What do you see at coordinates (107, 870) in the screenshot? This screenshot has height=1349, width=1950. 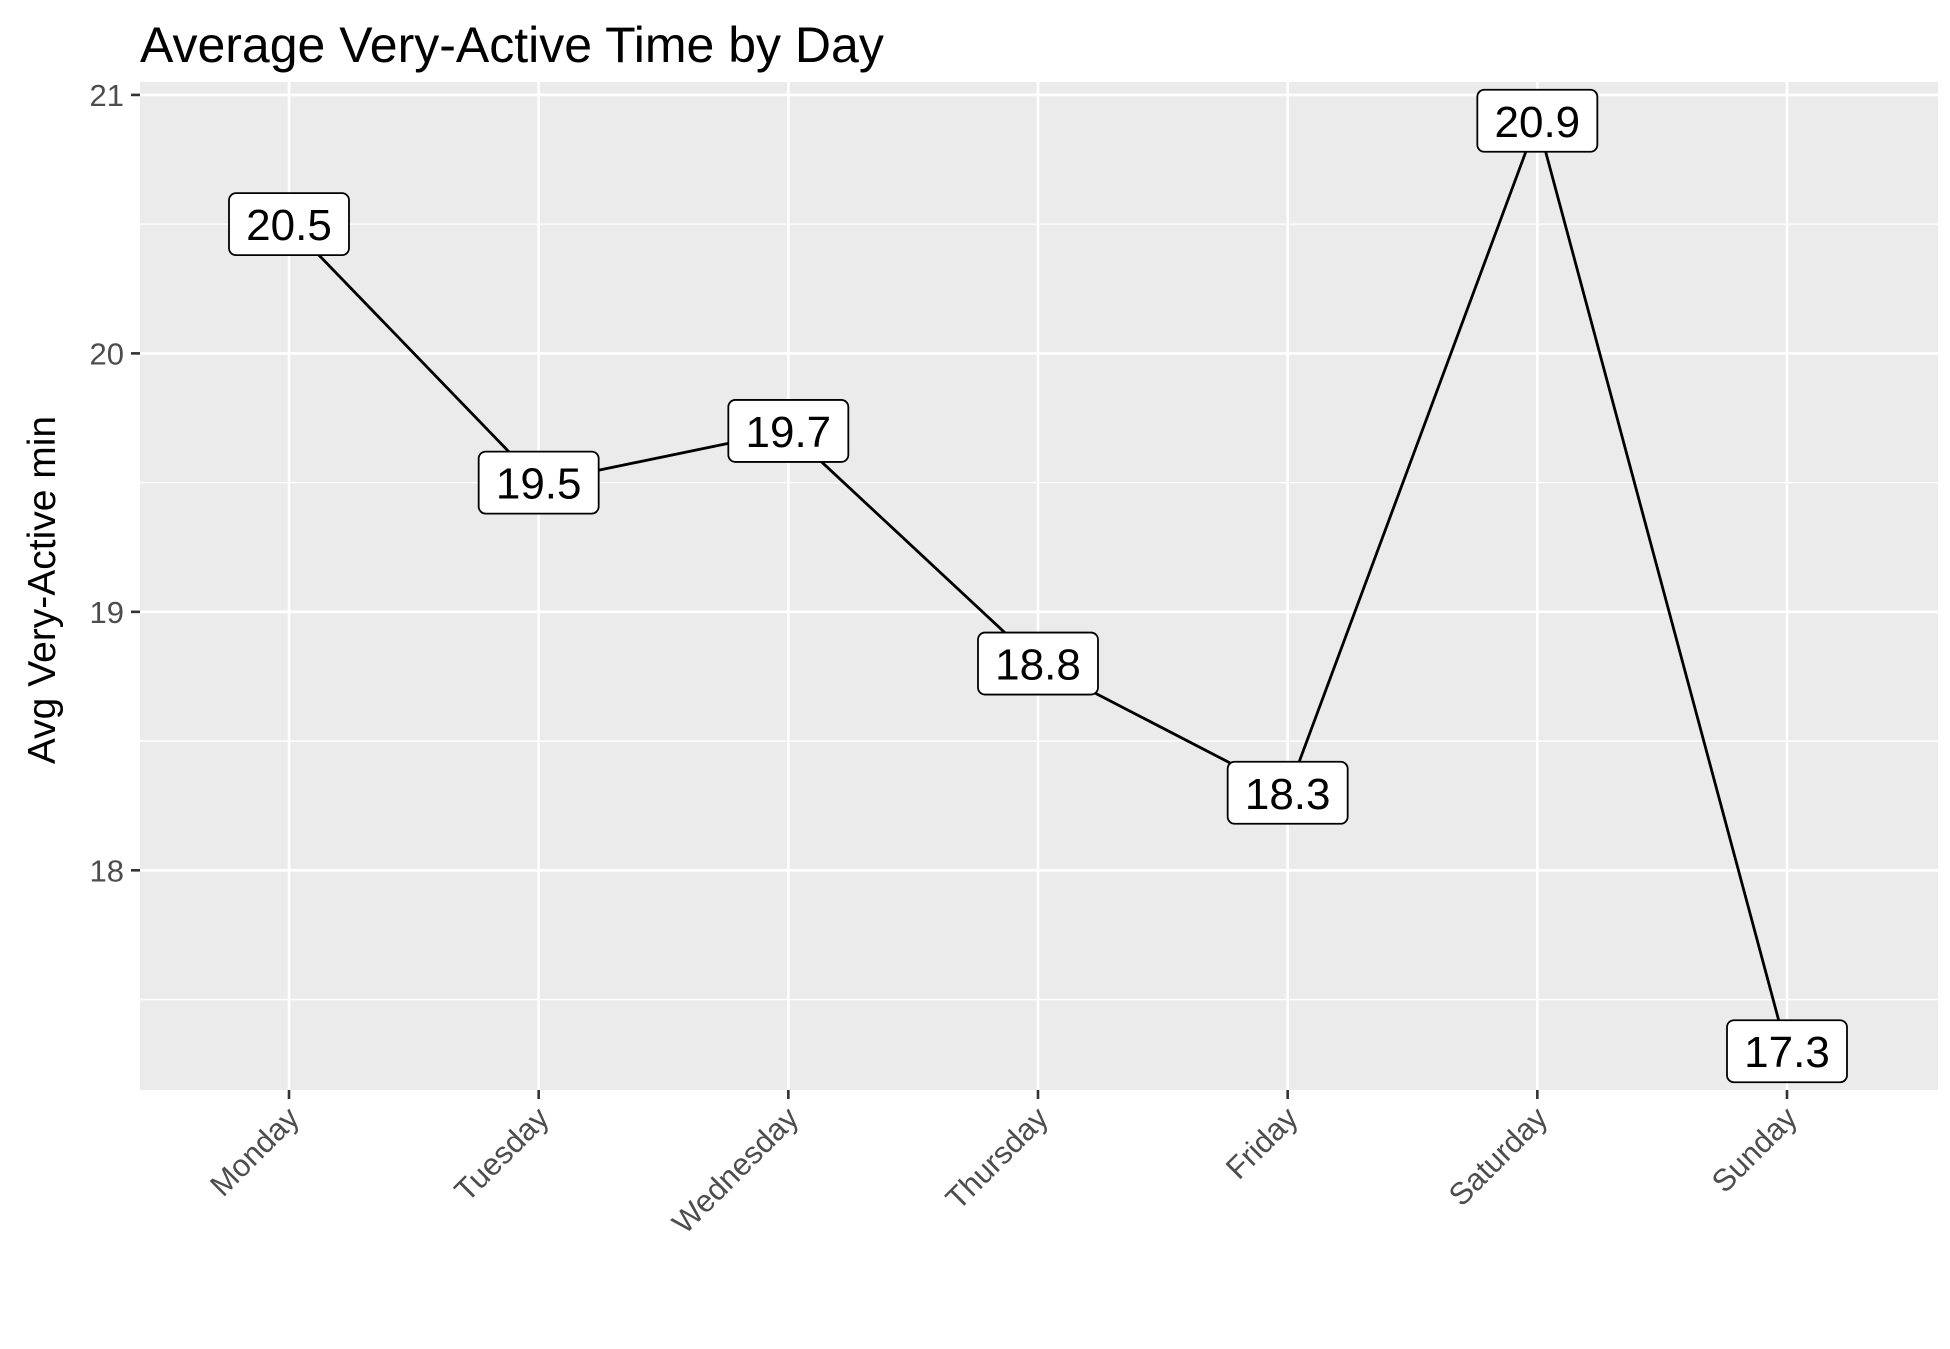 I see `y-tick-label: 18` at bounding box center [107, 870].